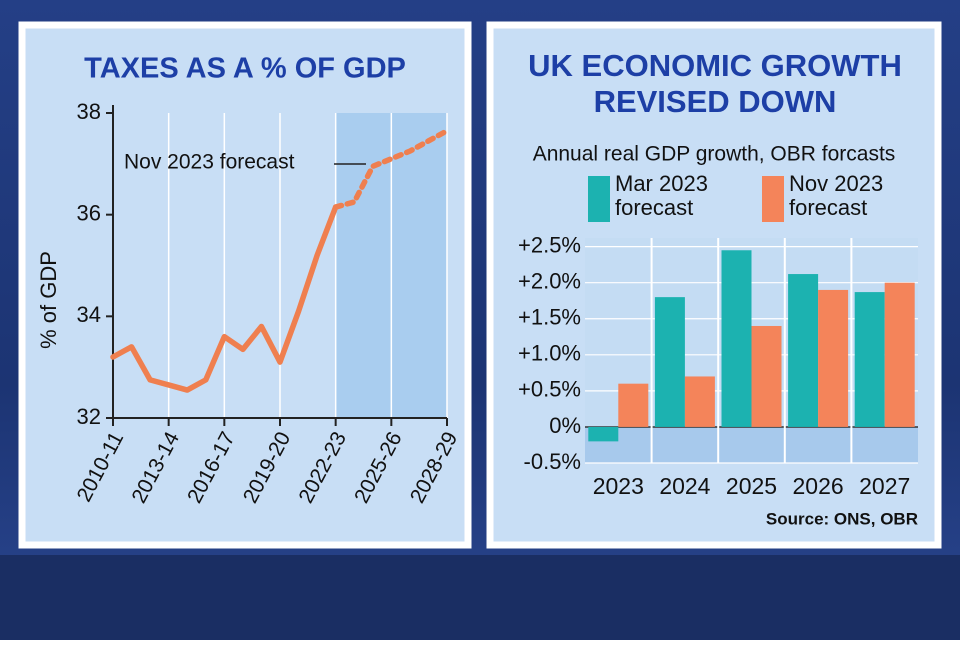 The height and width of the screenshot is (645, 960). I want to click on source: Source: ONS, OBR, so click(842, 518).